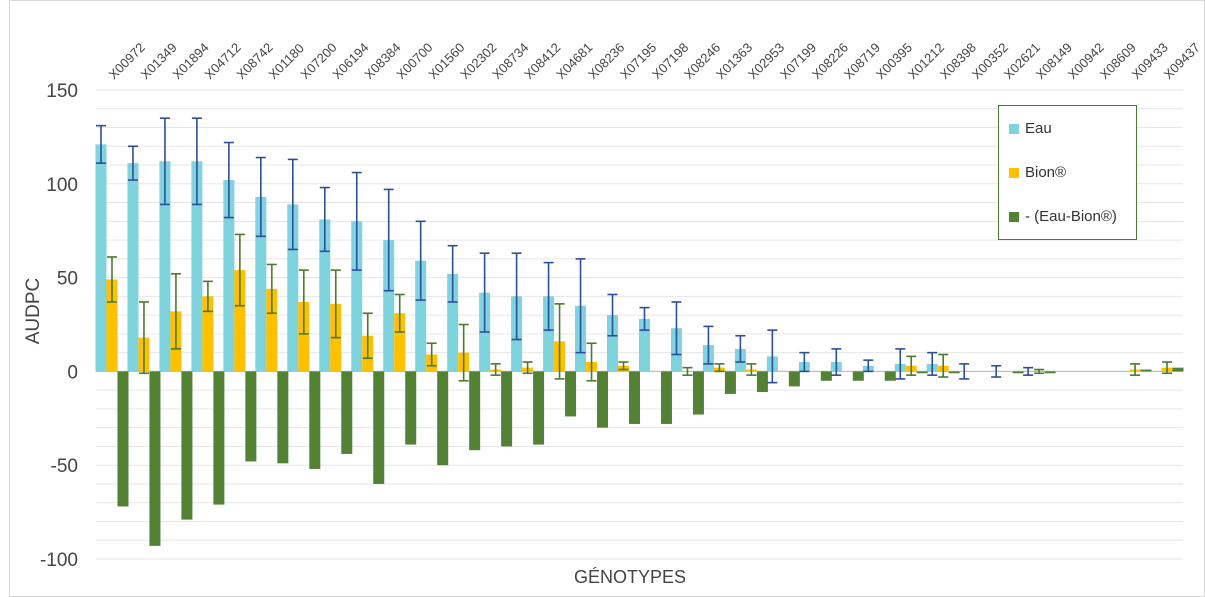 This screenshot has height=597, width=1205. I want to click on legend-item-diff: - (Eau-Bion®), so click(1063, 216).